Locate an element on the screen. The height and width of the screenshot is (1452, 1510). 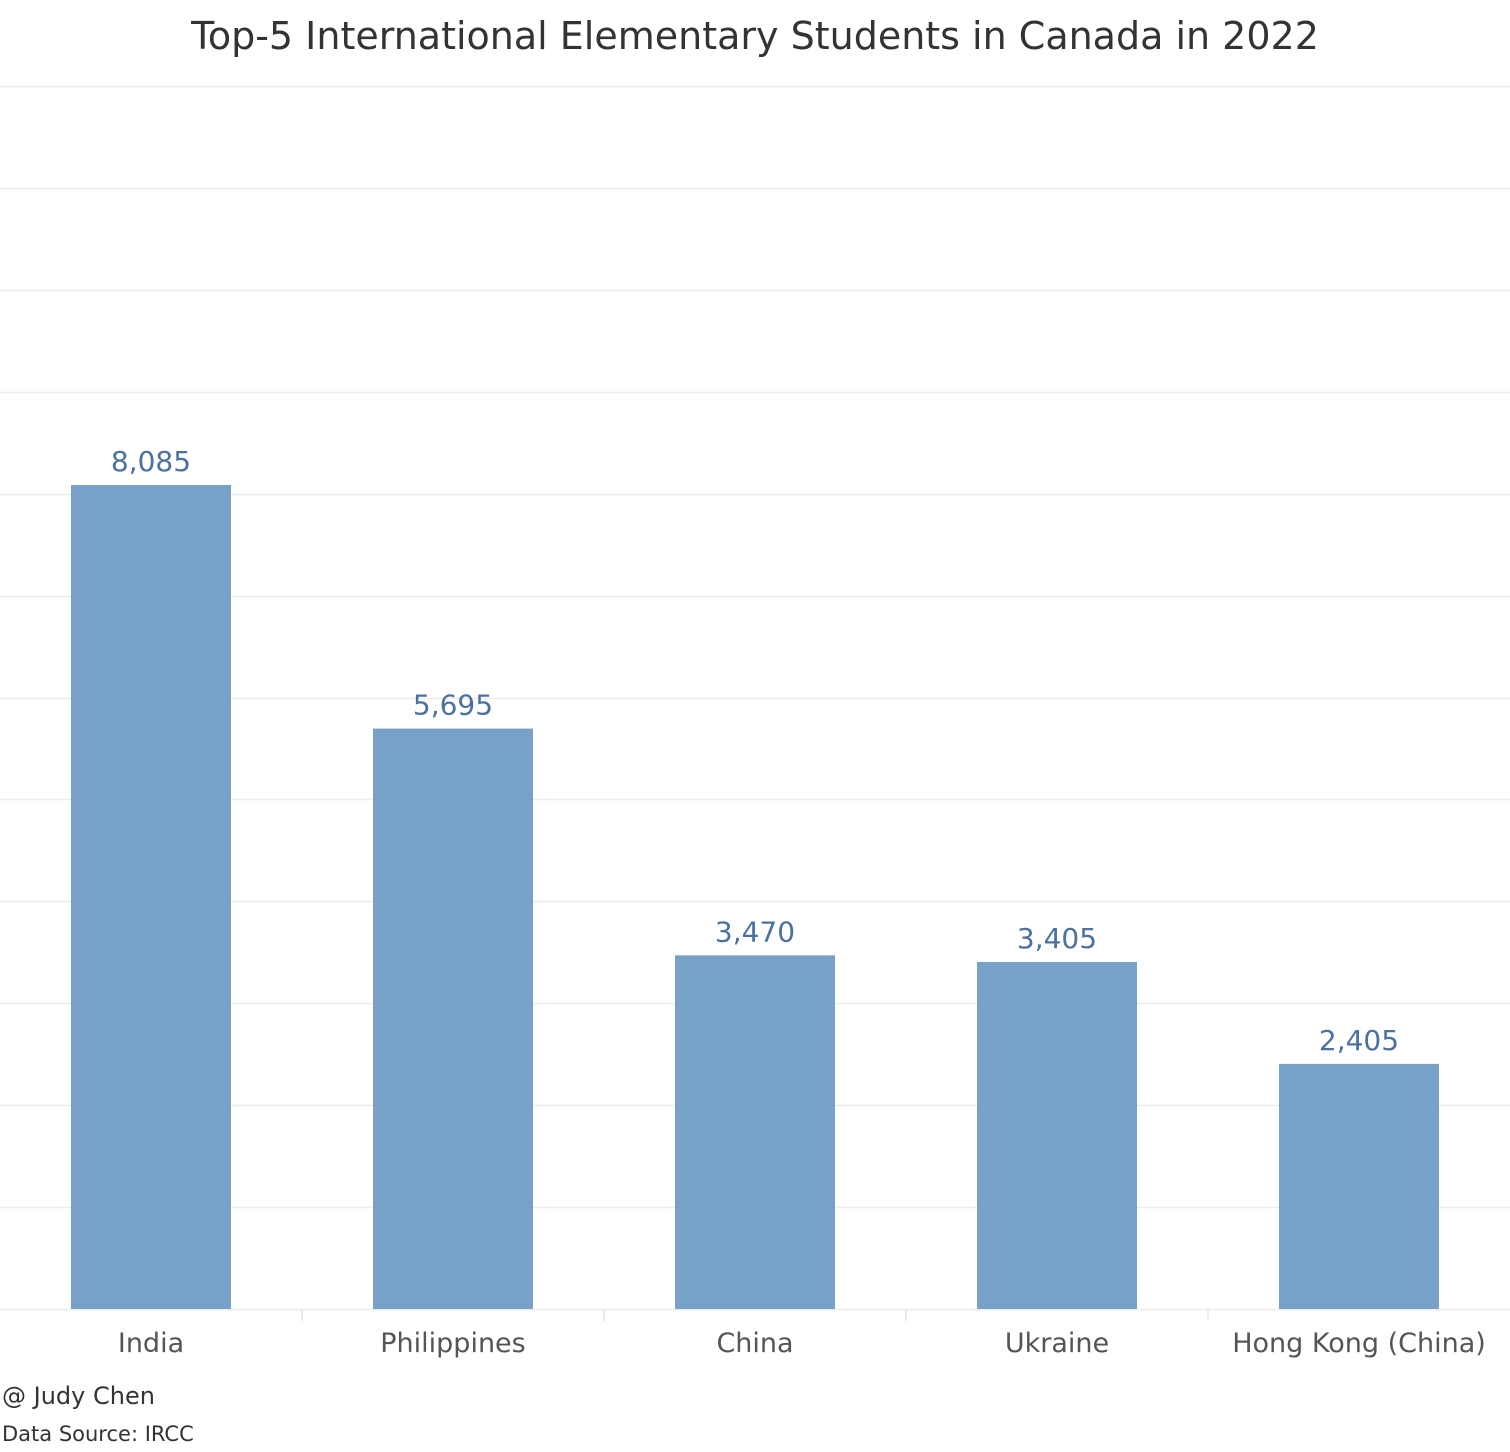
bar-ukraine is located at coordinates (1057, 1135).